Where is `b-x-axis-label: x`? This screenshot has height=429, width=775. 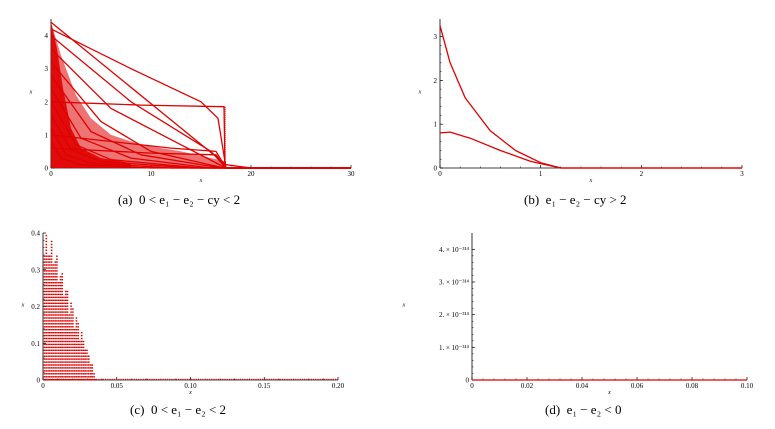
b-x-axis-label: x is located at coordinates (591, 181).